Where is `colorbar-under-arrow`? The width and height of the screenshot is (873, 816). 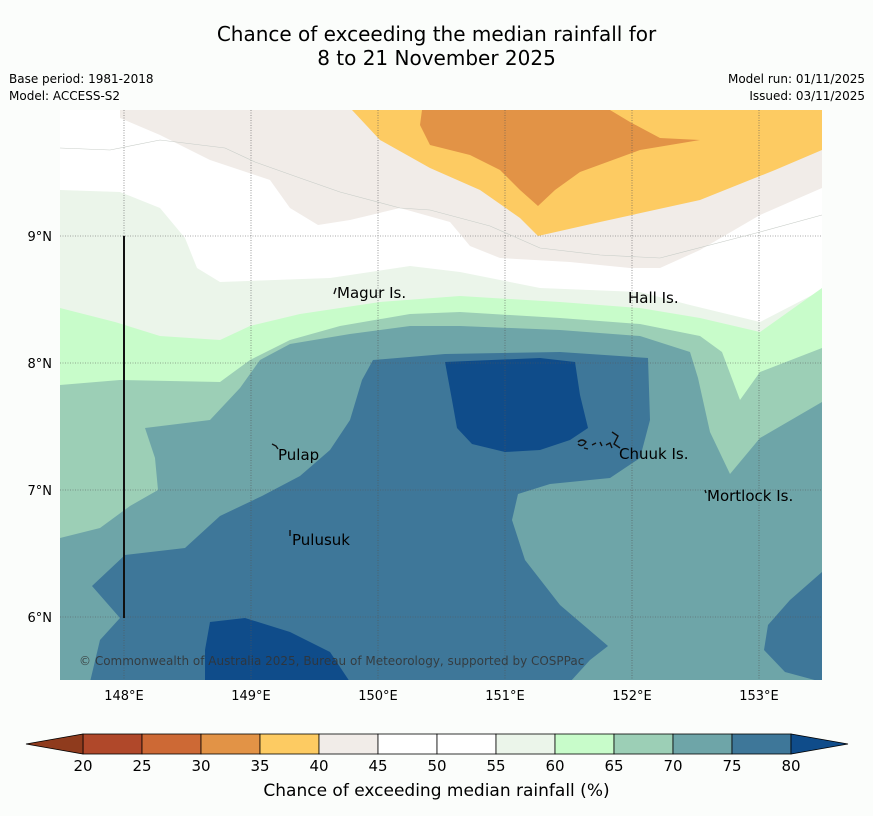
colorbar-under-arrow is located at coordinates (54, 744).